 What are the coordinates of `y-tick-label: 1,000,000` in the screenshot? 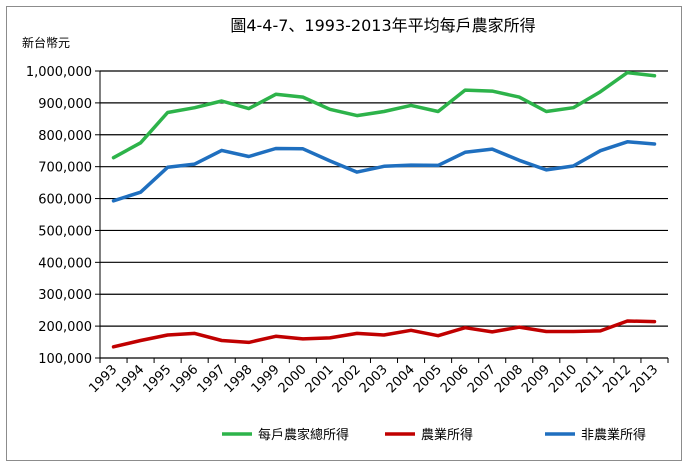 It's located at (59, 72).